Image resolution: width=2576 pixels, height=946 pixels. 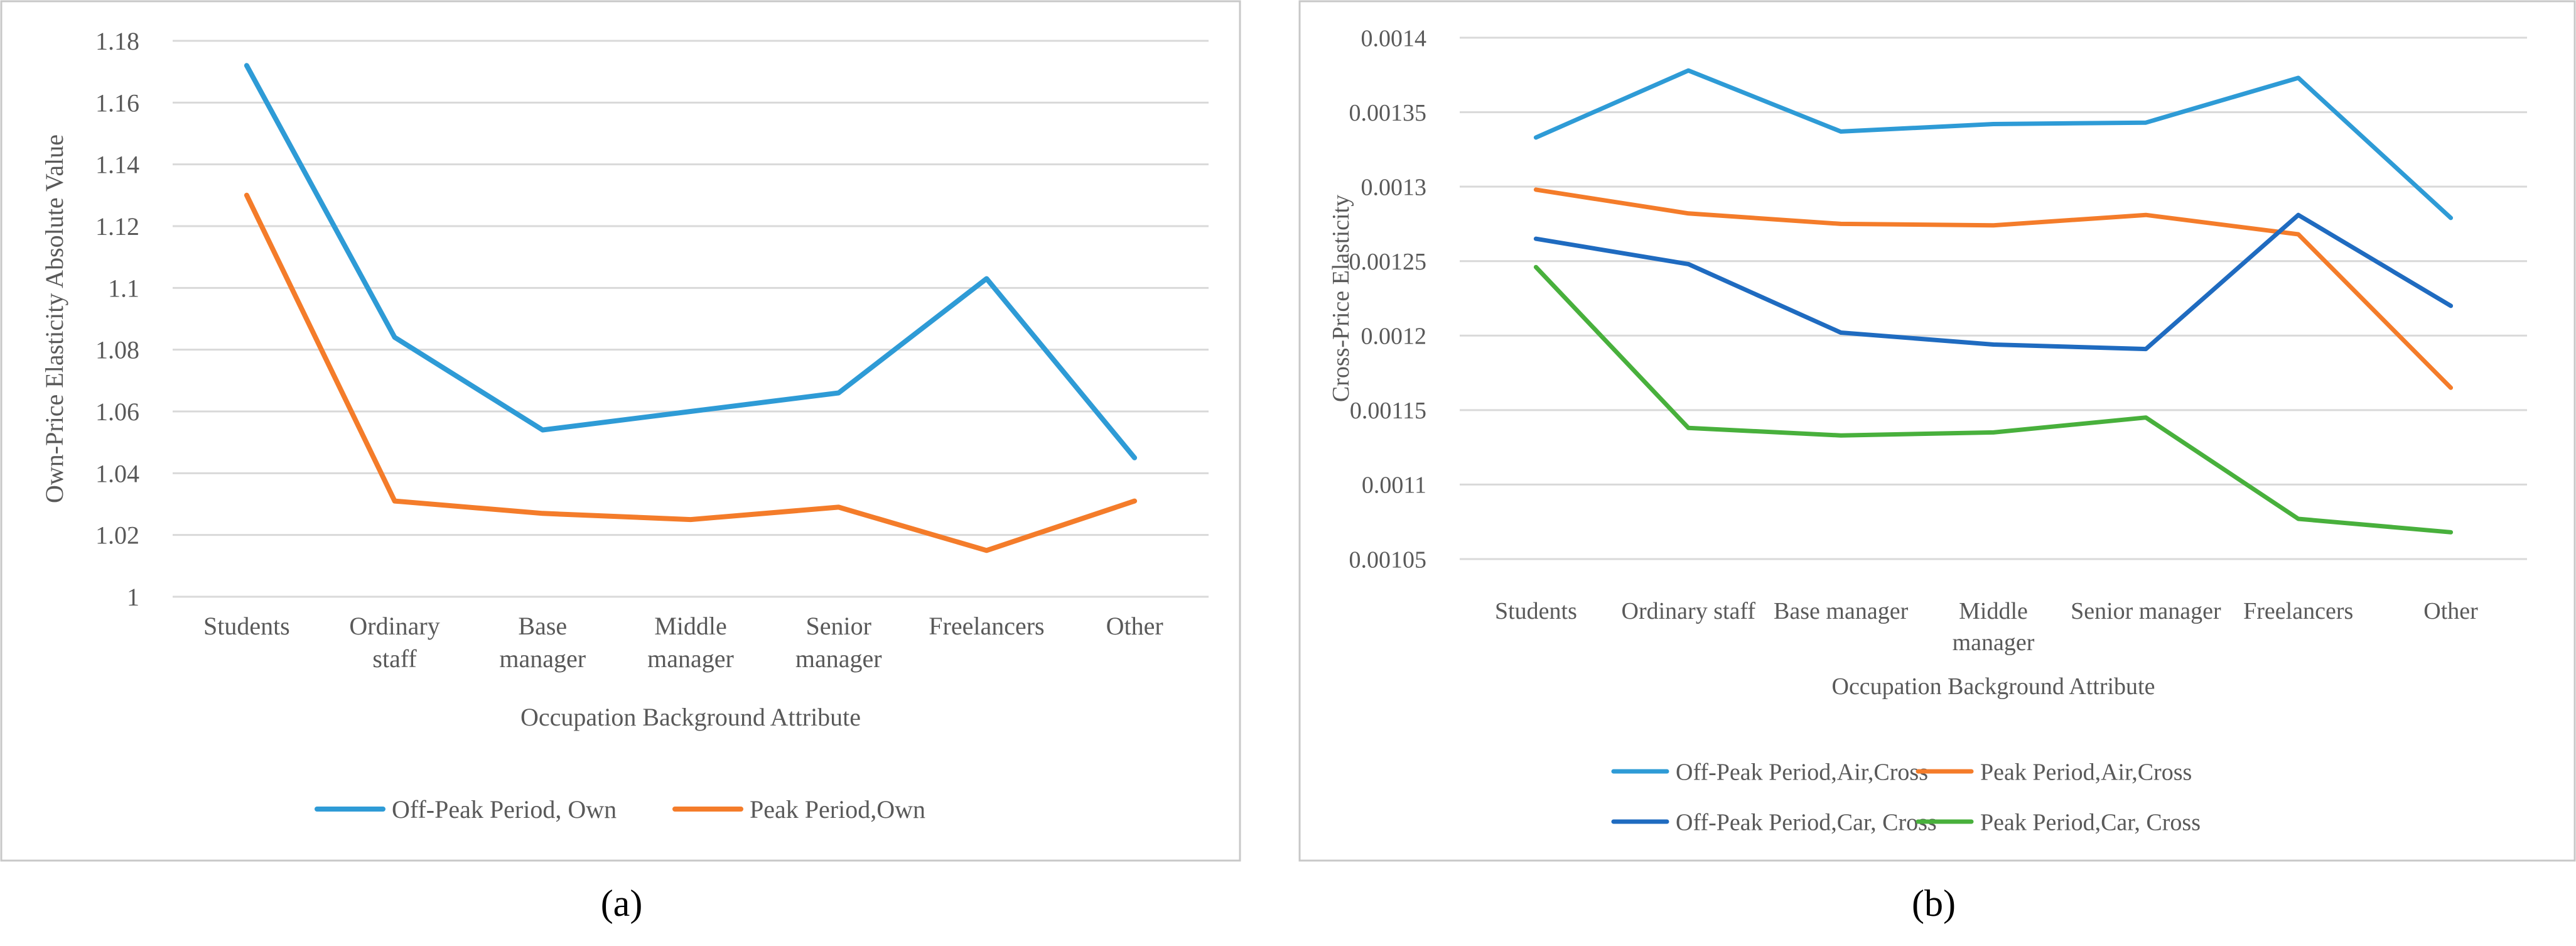 What do you see at coordinates (622, 903) in the screenshot?
I see `panel-a-caption: (a)` at bounding box center [622, 903].